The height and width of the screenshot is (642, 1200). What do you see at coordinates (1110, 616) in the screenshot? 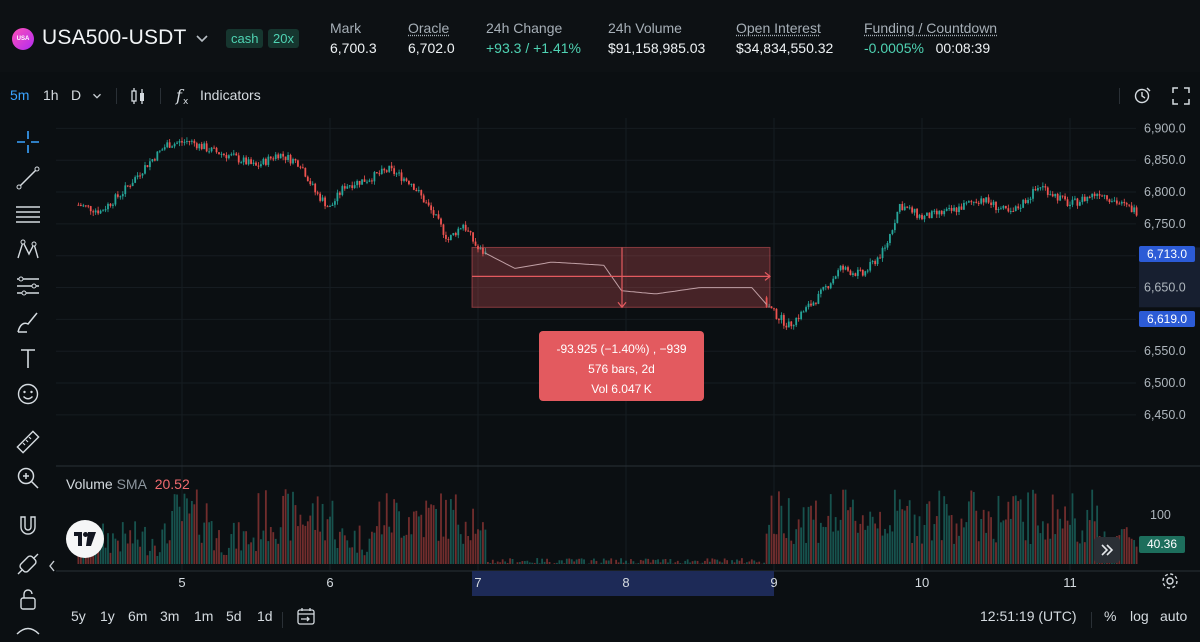
I see `percent-toggle: %` at bounding box center [1110, 616].